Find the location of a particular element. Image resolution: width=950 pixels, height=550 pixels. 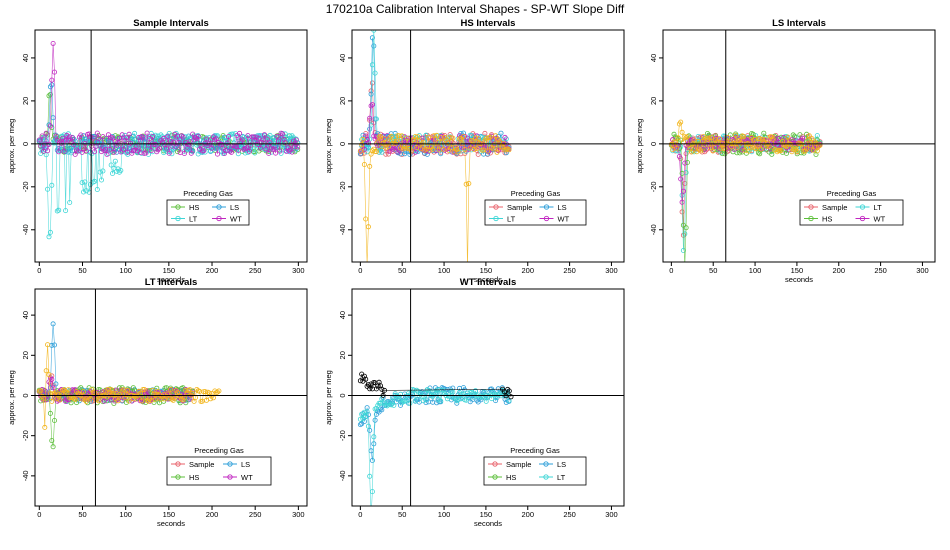

legend-label: Sample is located at coordinates (201, 464).